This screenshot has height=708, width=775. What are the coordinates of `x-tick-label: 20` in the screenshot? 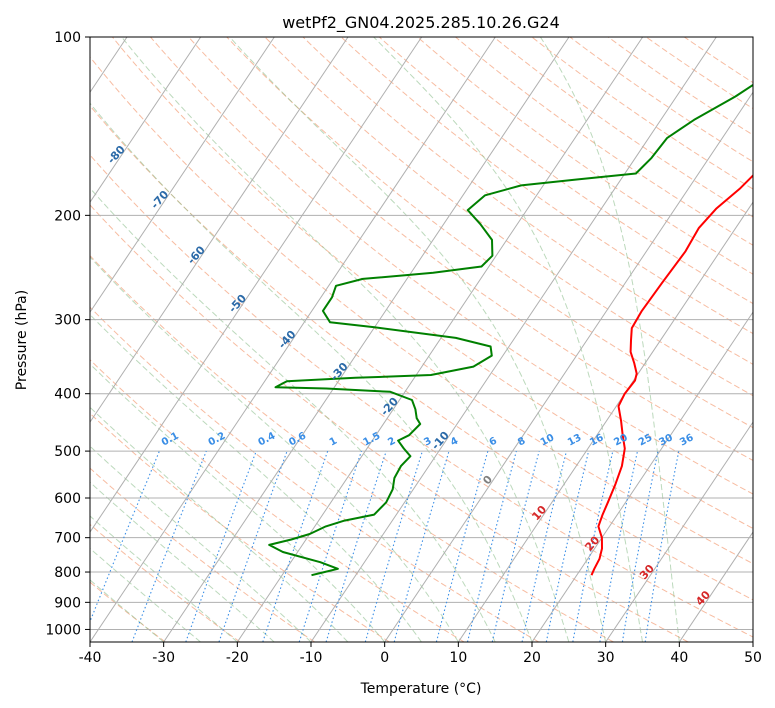 It's located at (532, 658).